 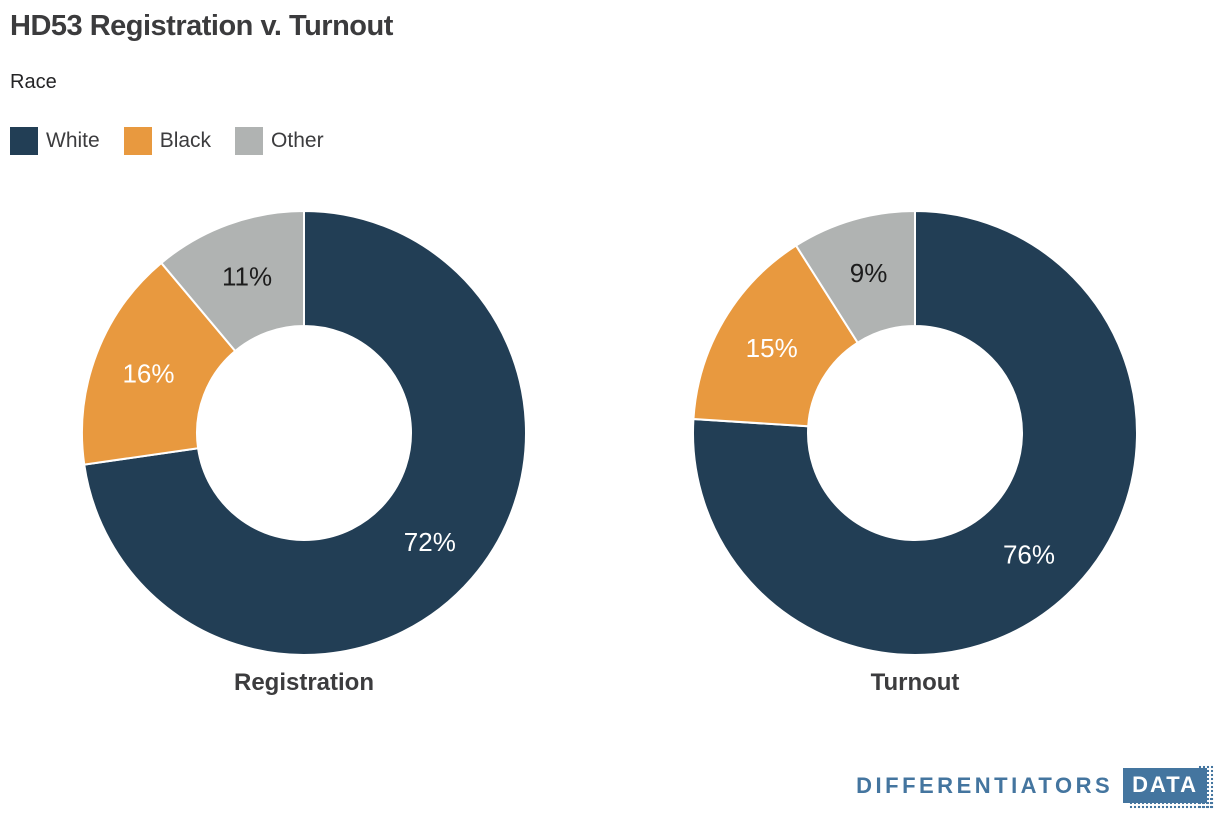 What do you see at coordinates (249, 141) in the screenshot?
I see `legend-swatch-other` at bounding box center [249, 141].